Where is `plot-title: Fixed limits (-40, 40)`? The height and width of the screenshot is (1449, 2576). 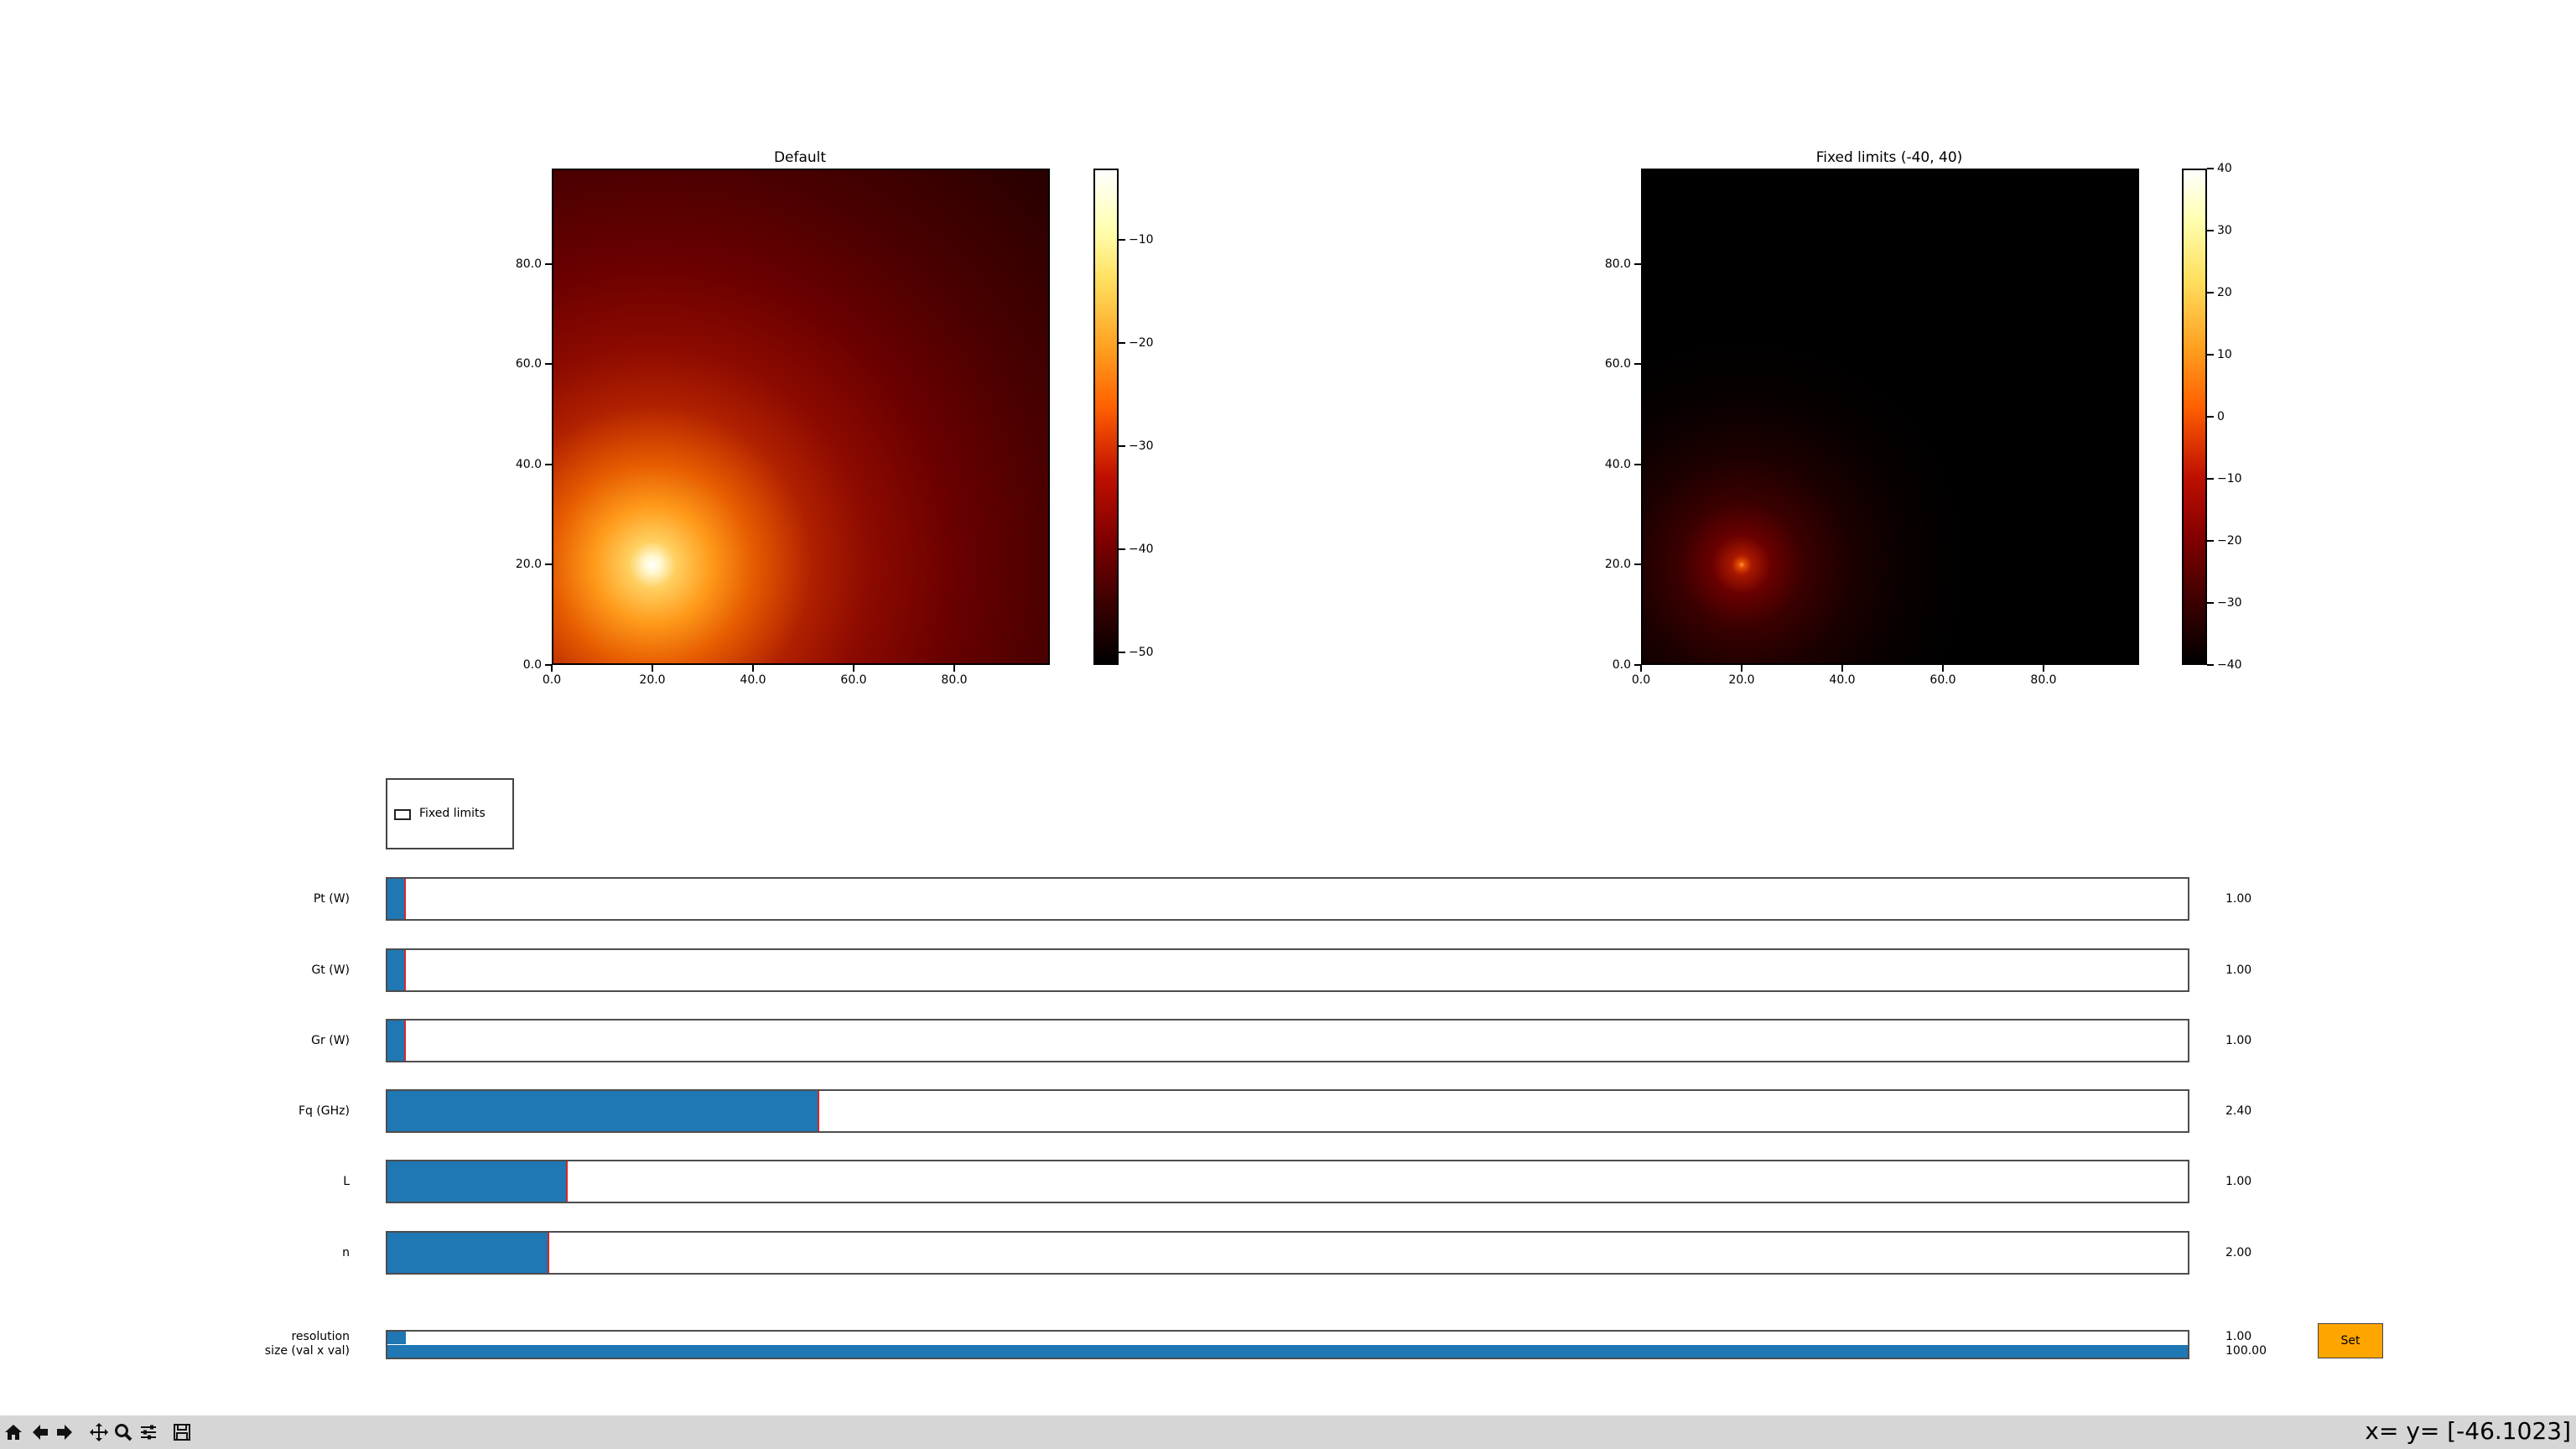
plot-title: Fixed limits (-40, 40) is located at coordinates (1889, 157).